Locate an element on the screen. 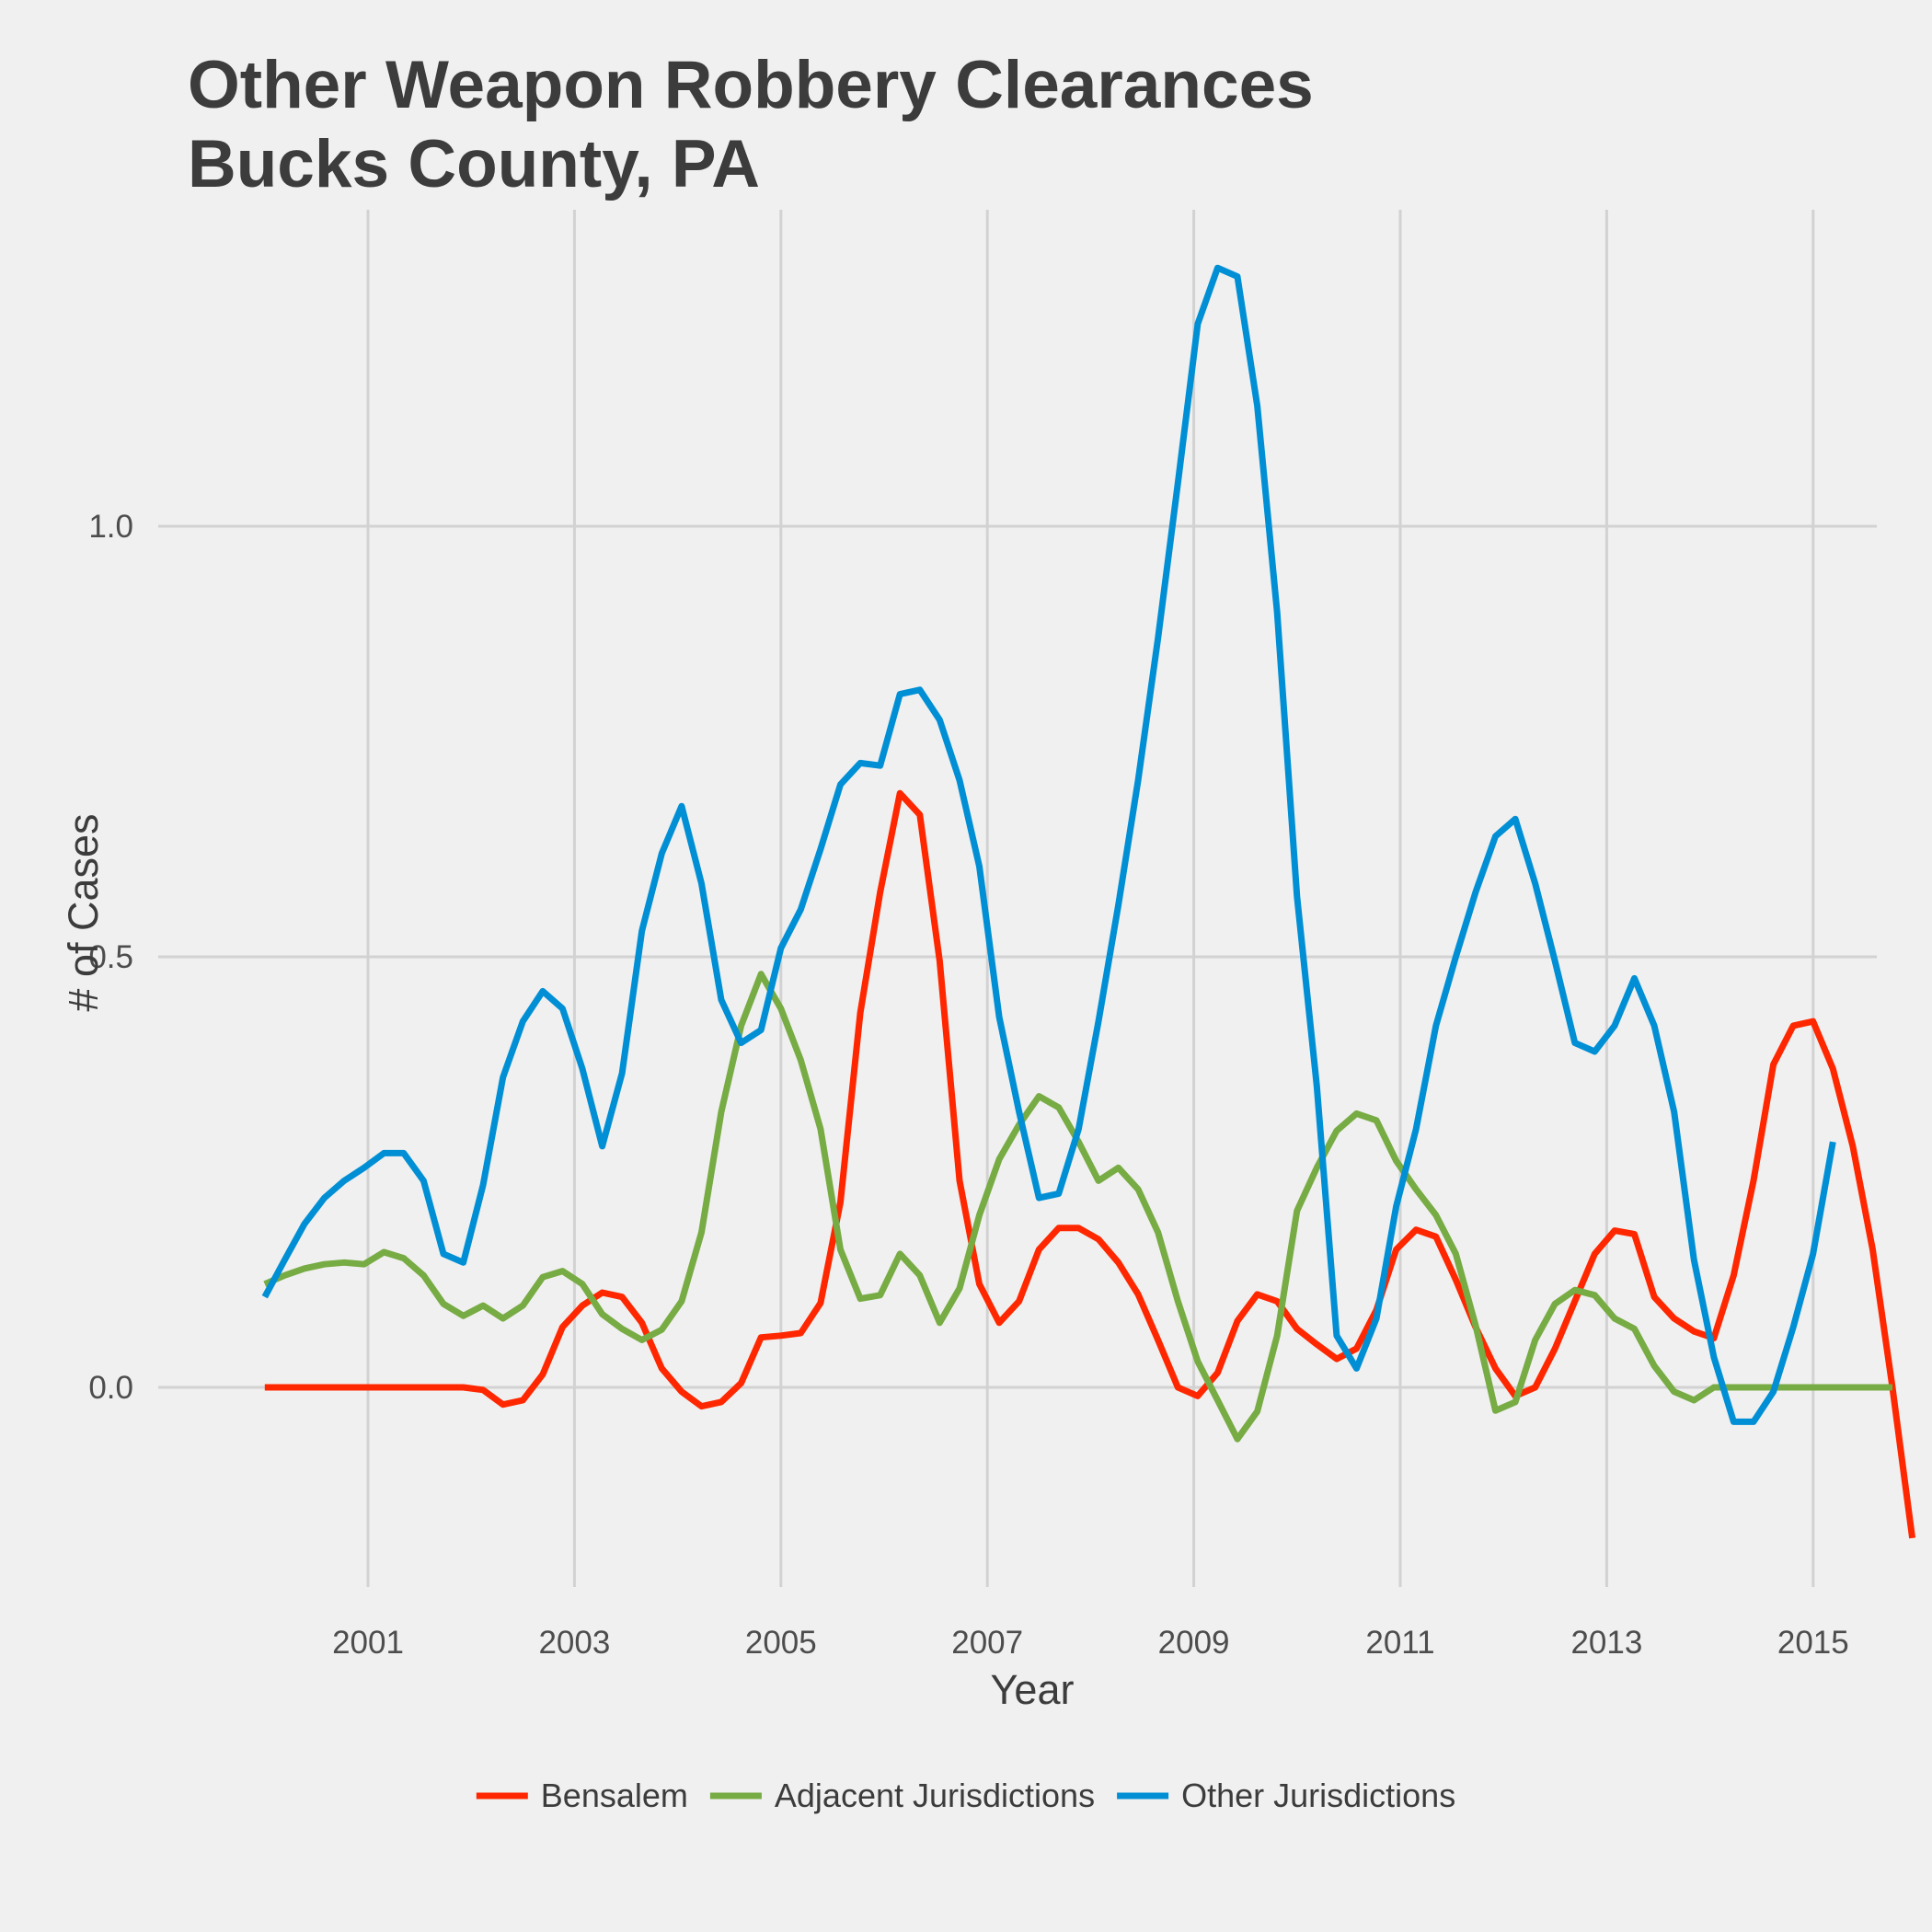  y-tick-label: 1.0 is located at coordinates (110, 527).